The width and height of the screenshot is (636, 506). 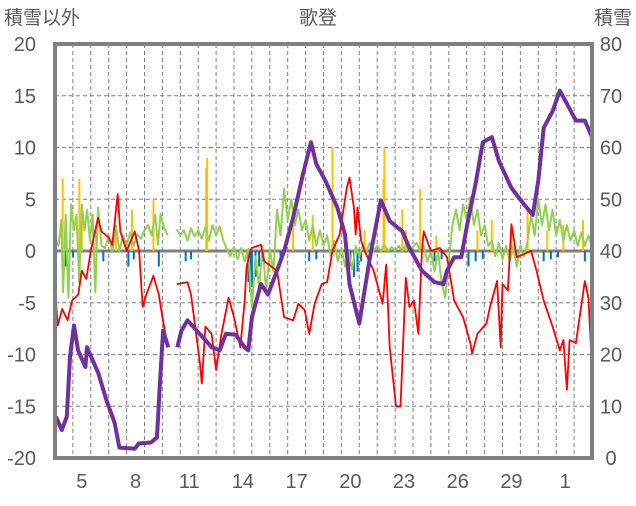 I want to click on y-tick-label-left: 15, so click(x=25, y=97).